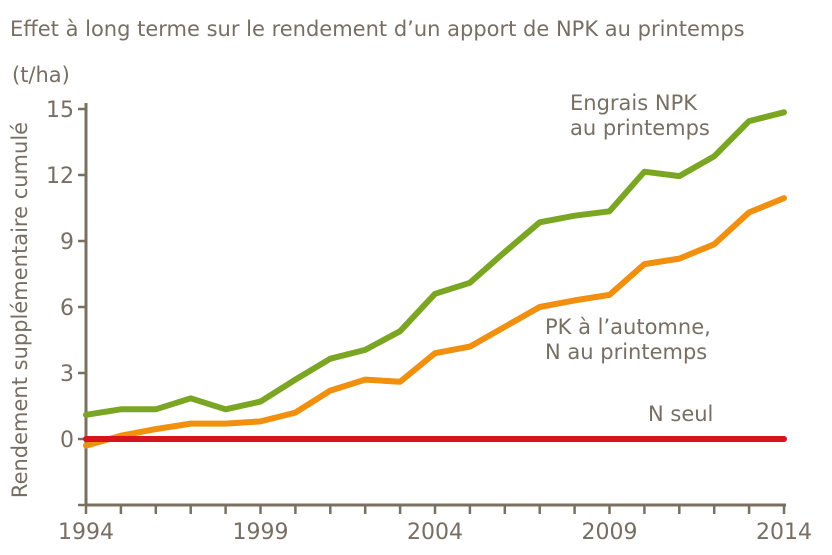 The height and width of the screenshot is (555, 832). What do you see at coordinates (67, 374) in the screenshot?
I see `y-tick-label: 3` at bounding box center [67, 374].